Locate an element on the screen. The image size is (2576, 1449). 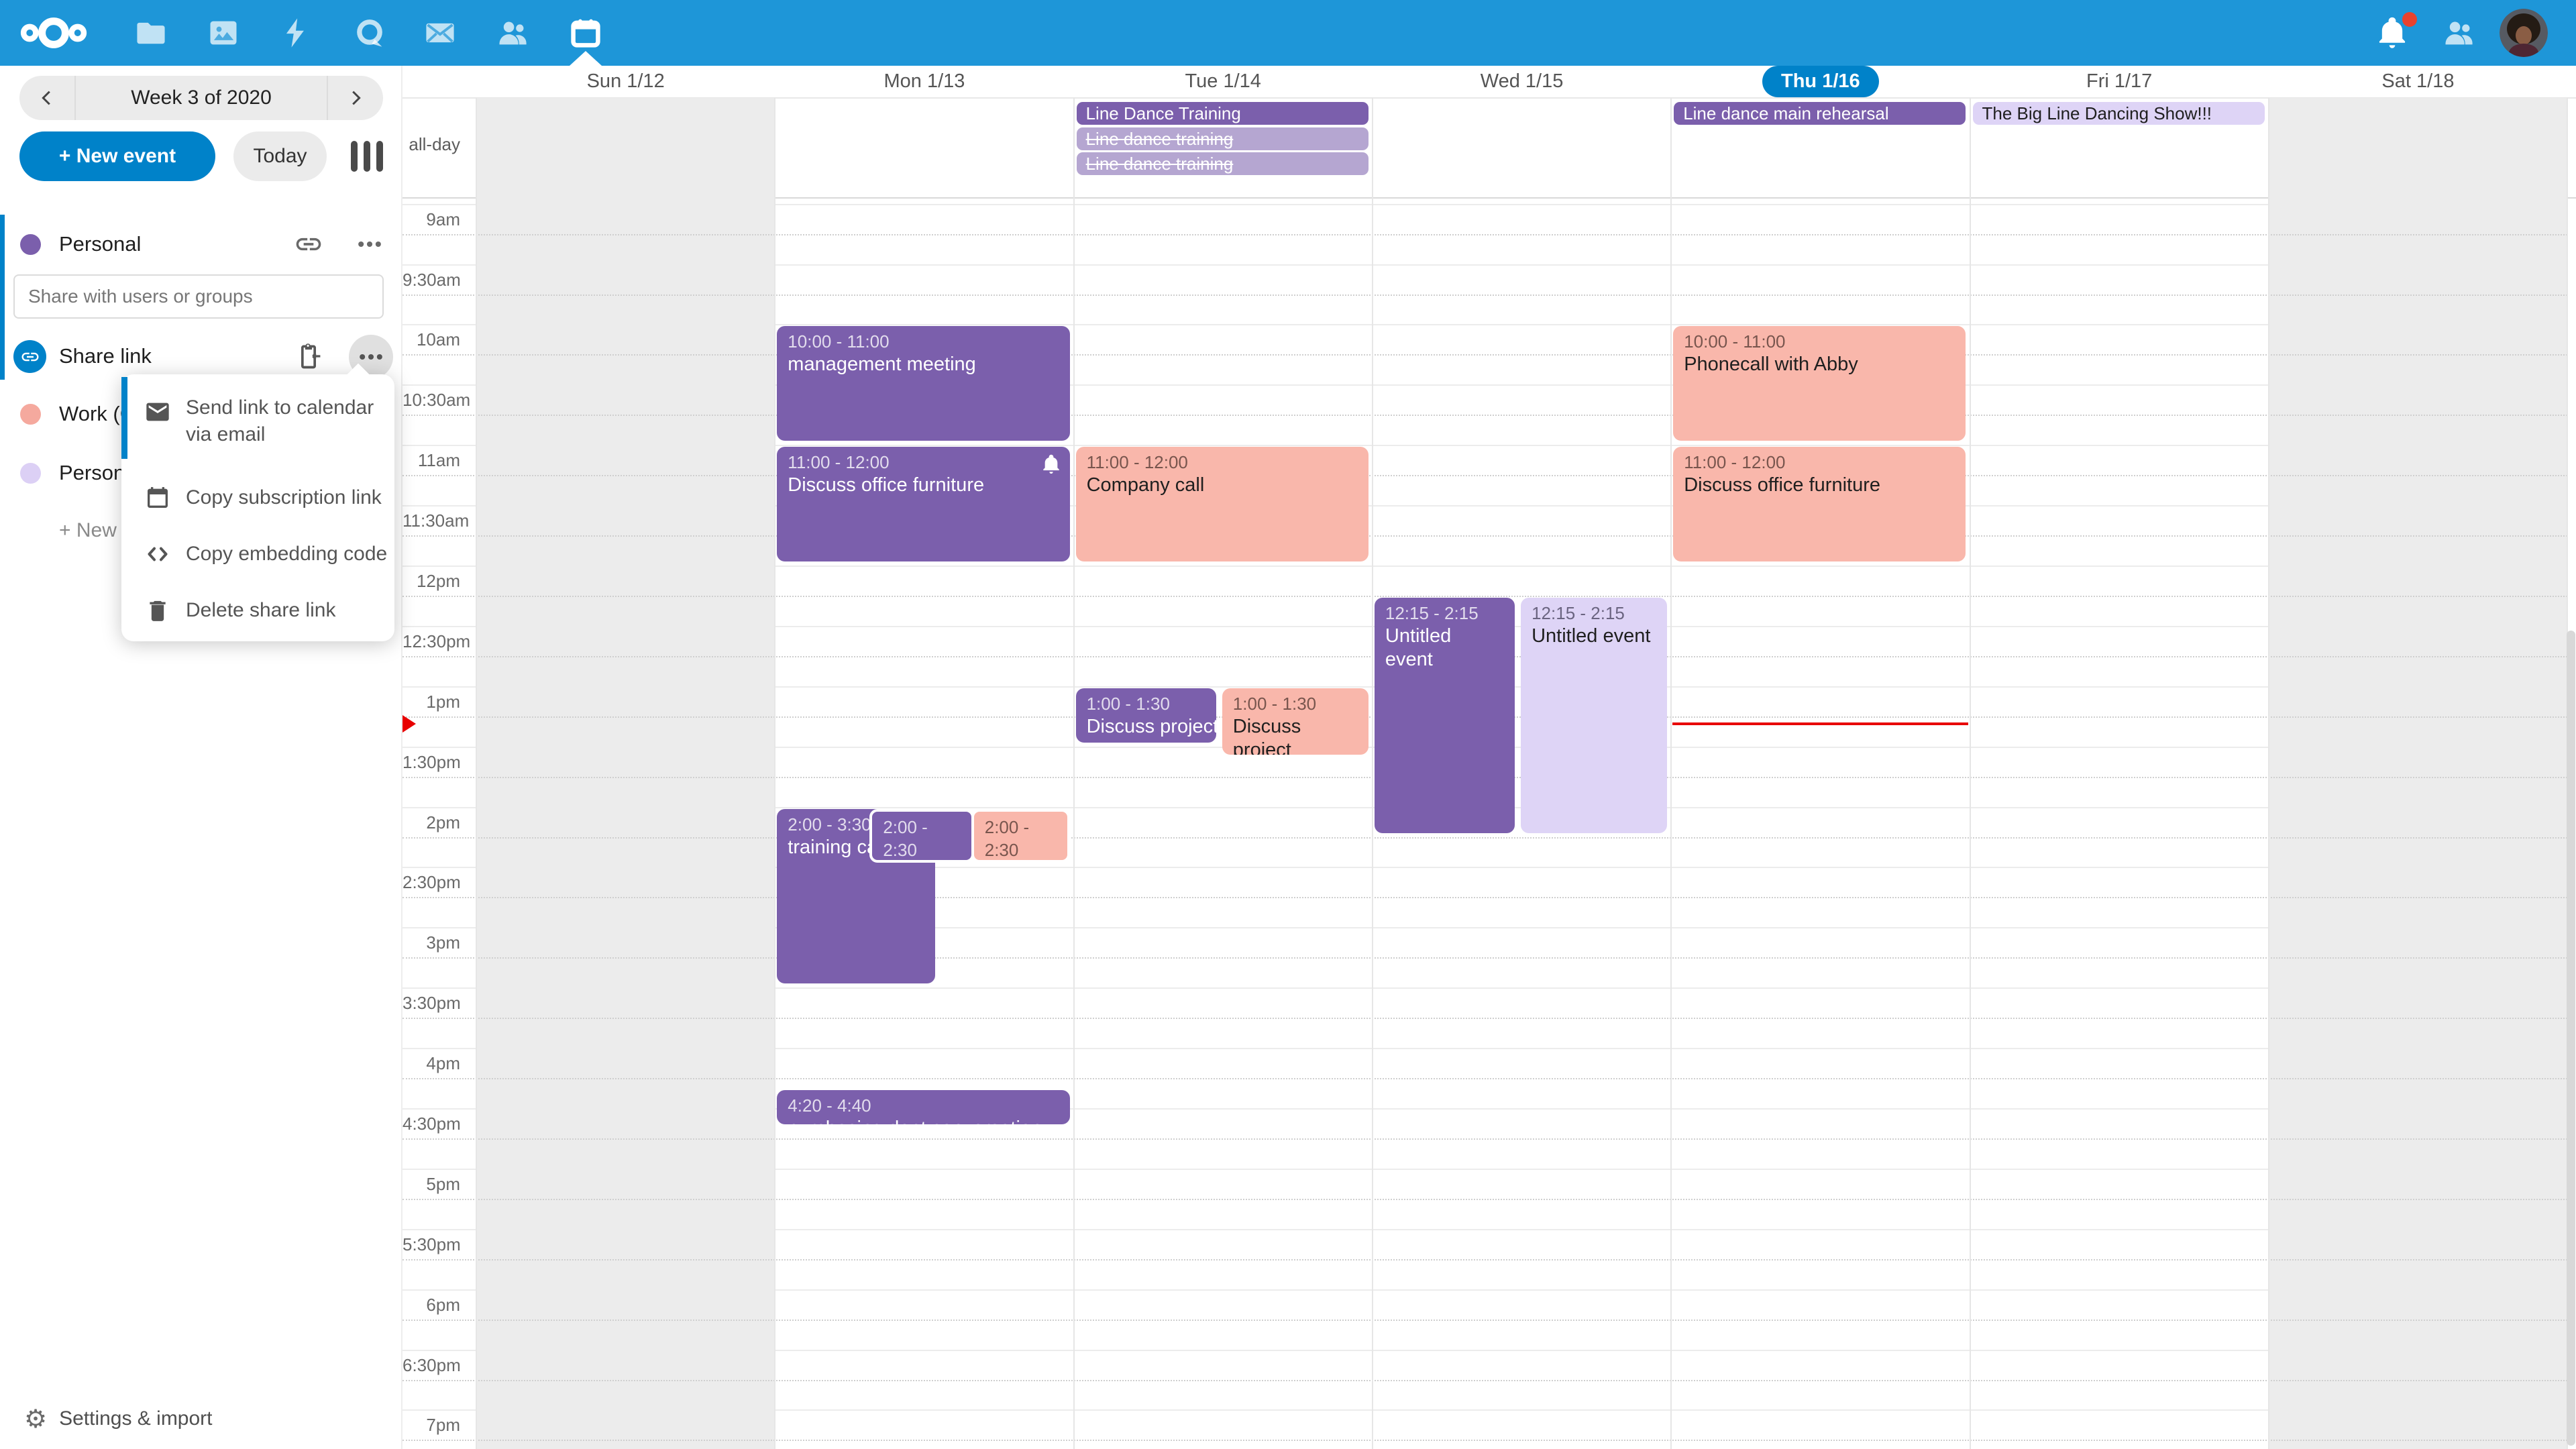
mail-icon is located at coordinates (440, 33).